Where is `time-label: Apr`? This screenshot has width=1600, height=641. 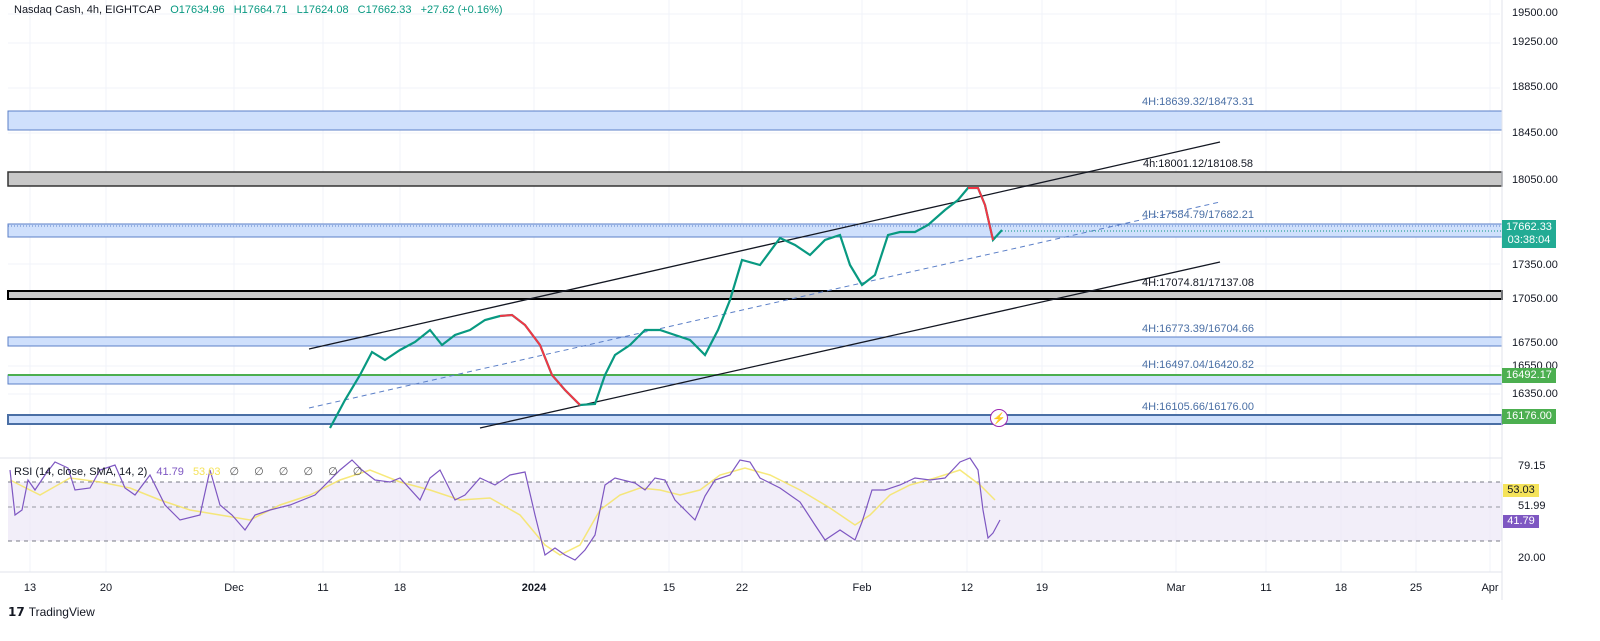 time-label: Apr is located at coordinates (1490, 588).